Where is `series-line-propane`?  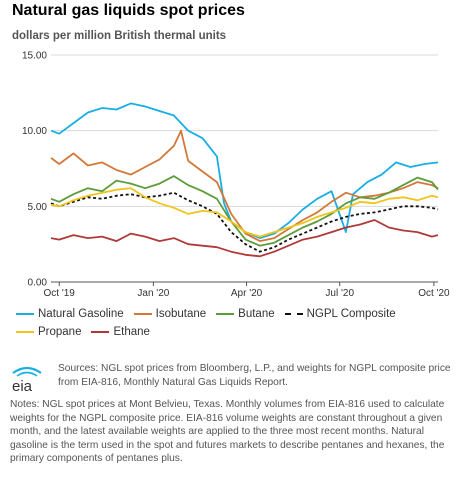
series-line-propane is located at coordinates (244, 212).